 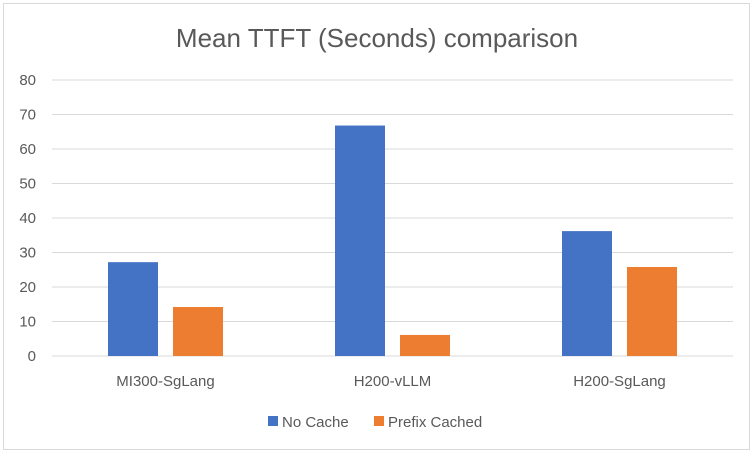 What do you see at coordinates (315, 422) in the screenshot?
I see `legend-label: No Cache` at bounding box center [315, 422].